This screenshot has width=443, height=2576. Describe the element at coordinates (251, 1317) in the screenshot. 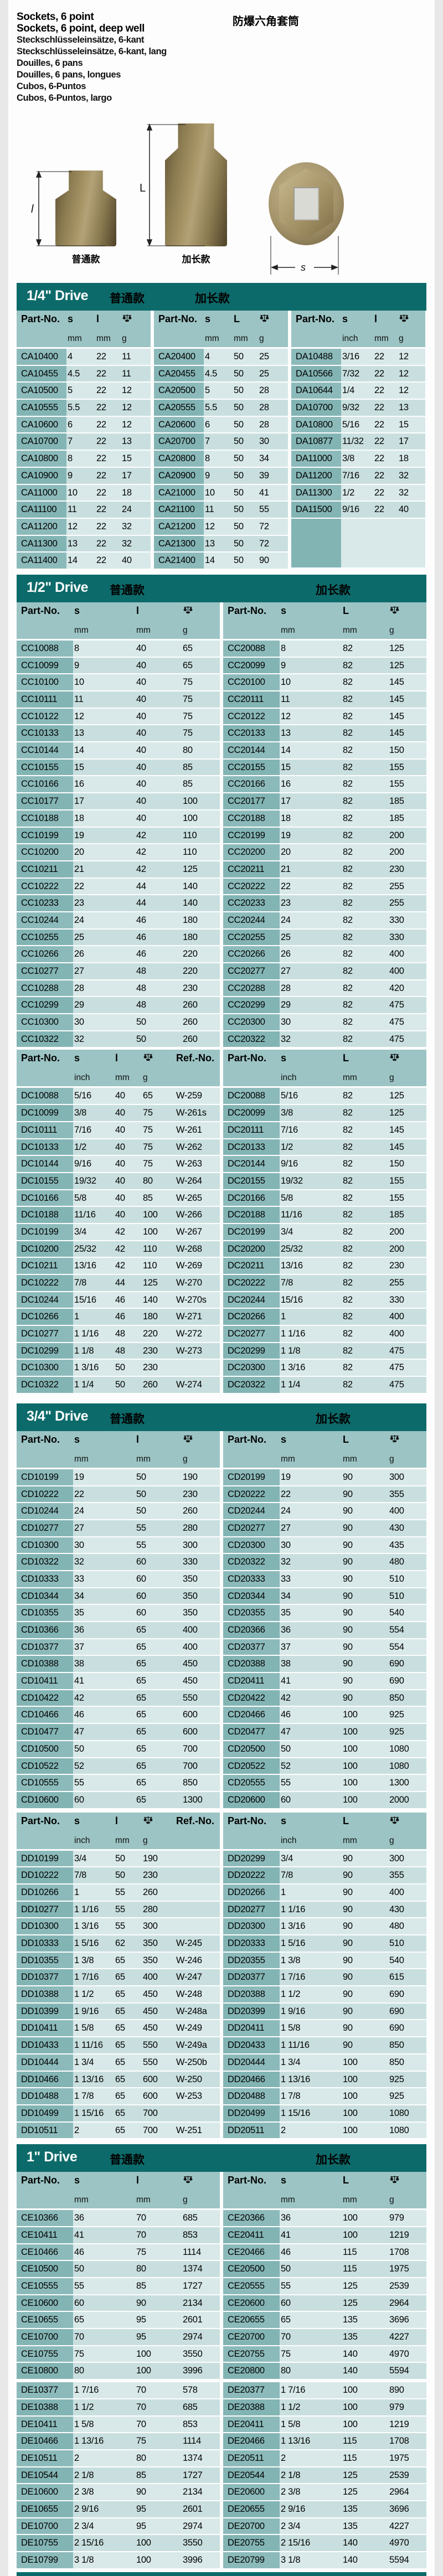

I see `part-number: DC20266` at that location.